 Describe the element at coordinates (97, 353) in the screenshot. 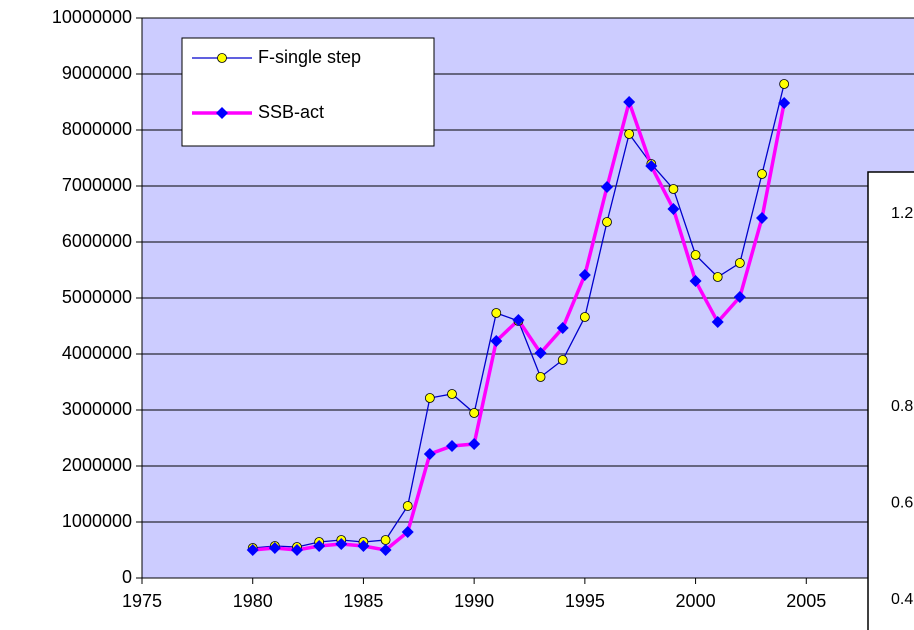

I see `y-tick-label: 4000000` at that location.